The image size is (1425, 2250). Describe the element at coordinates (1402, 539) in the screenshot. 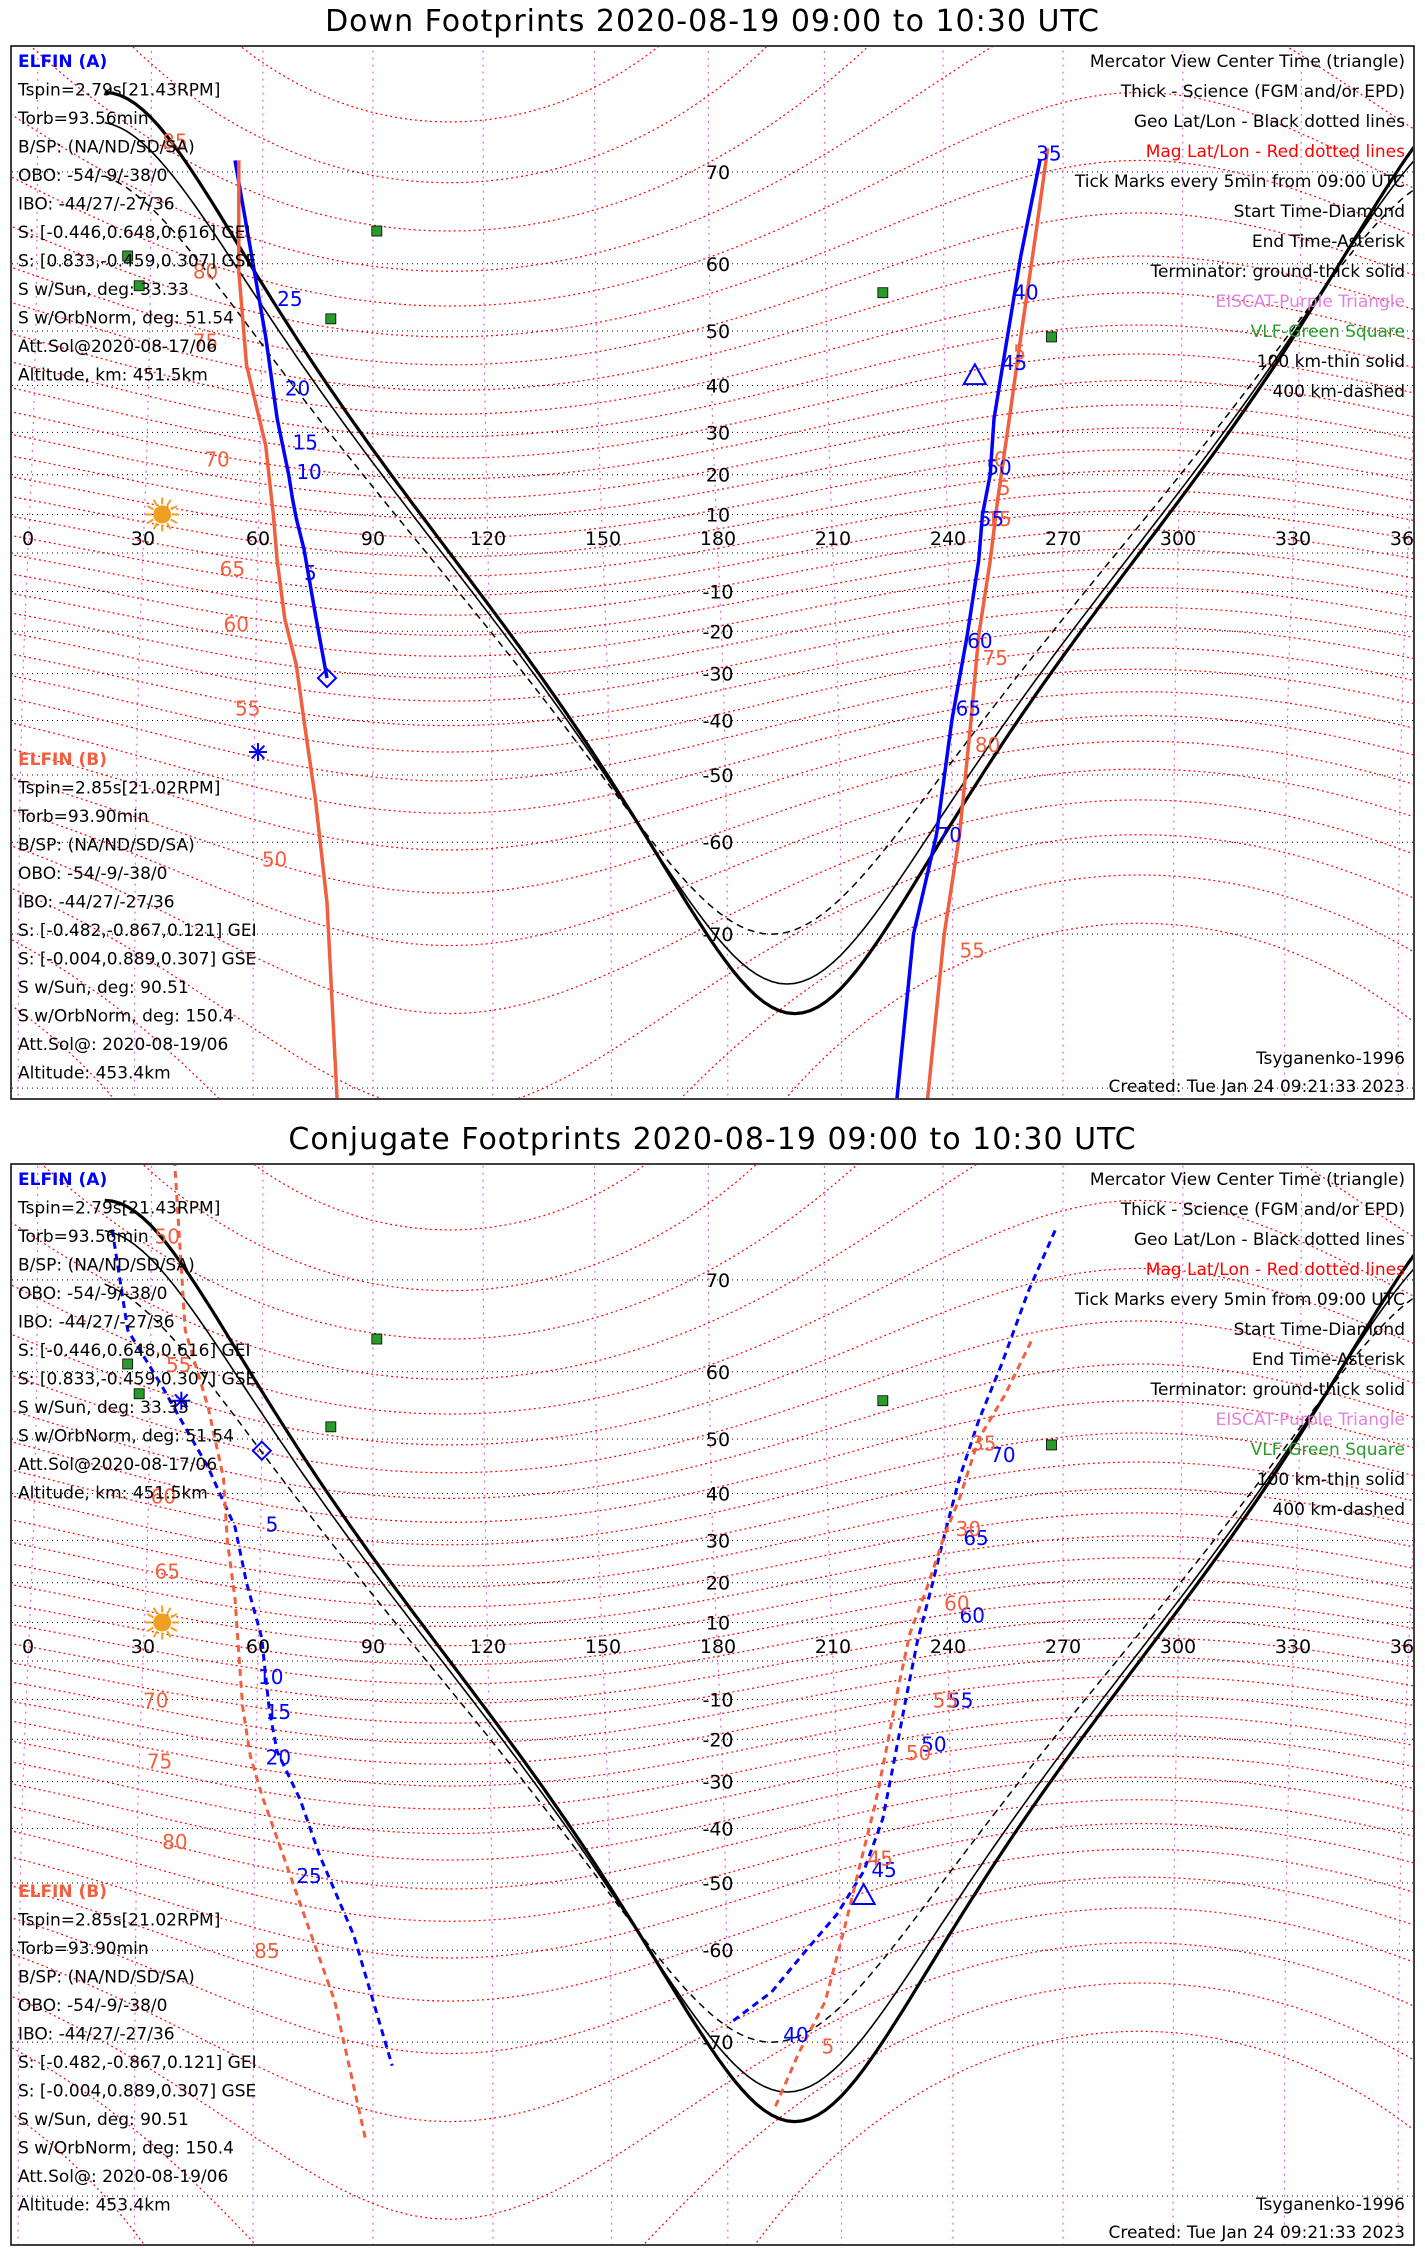

I see `lon-label-360: 360` at that location.